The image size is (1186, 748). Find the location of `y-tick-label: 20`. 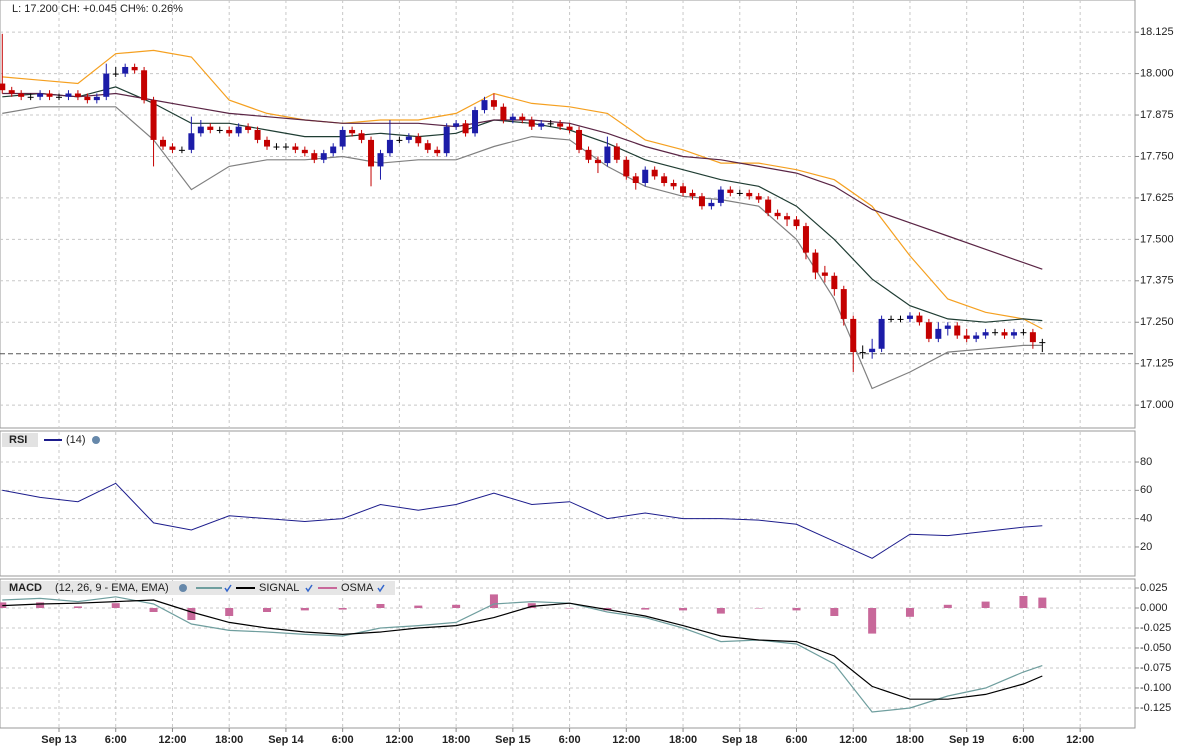

y-tick-label: 20 is located at coordinates (1146, 547).